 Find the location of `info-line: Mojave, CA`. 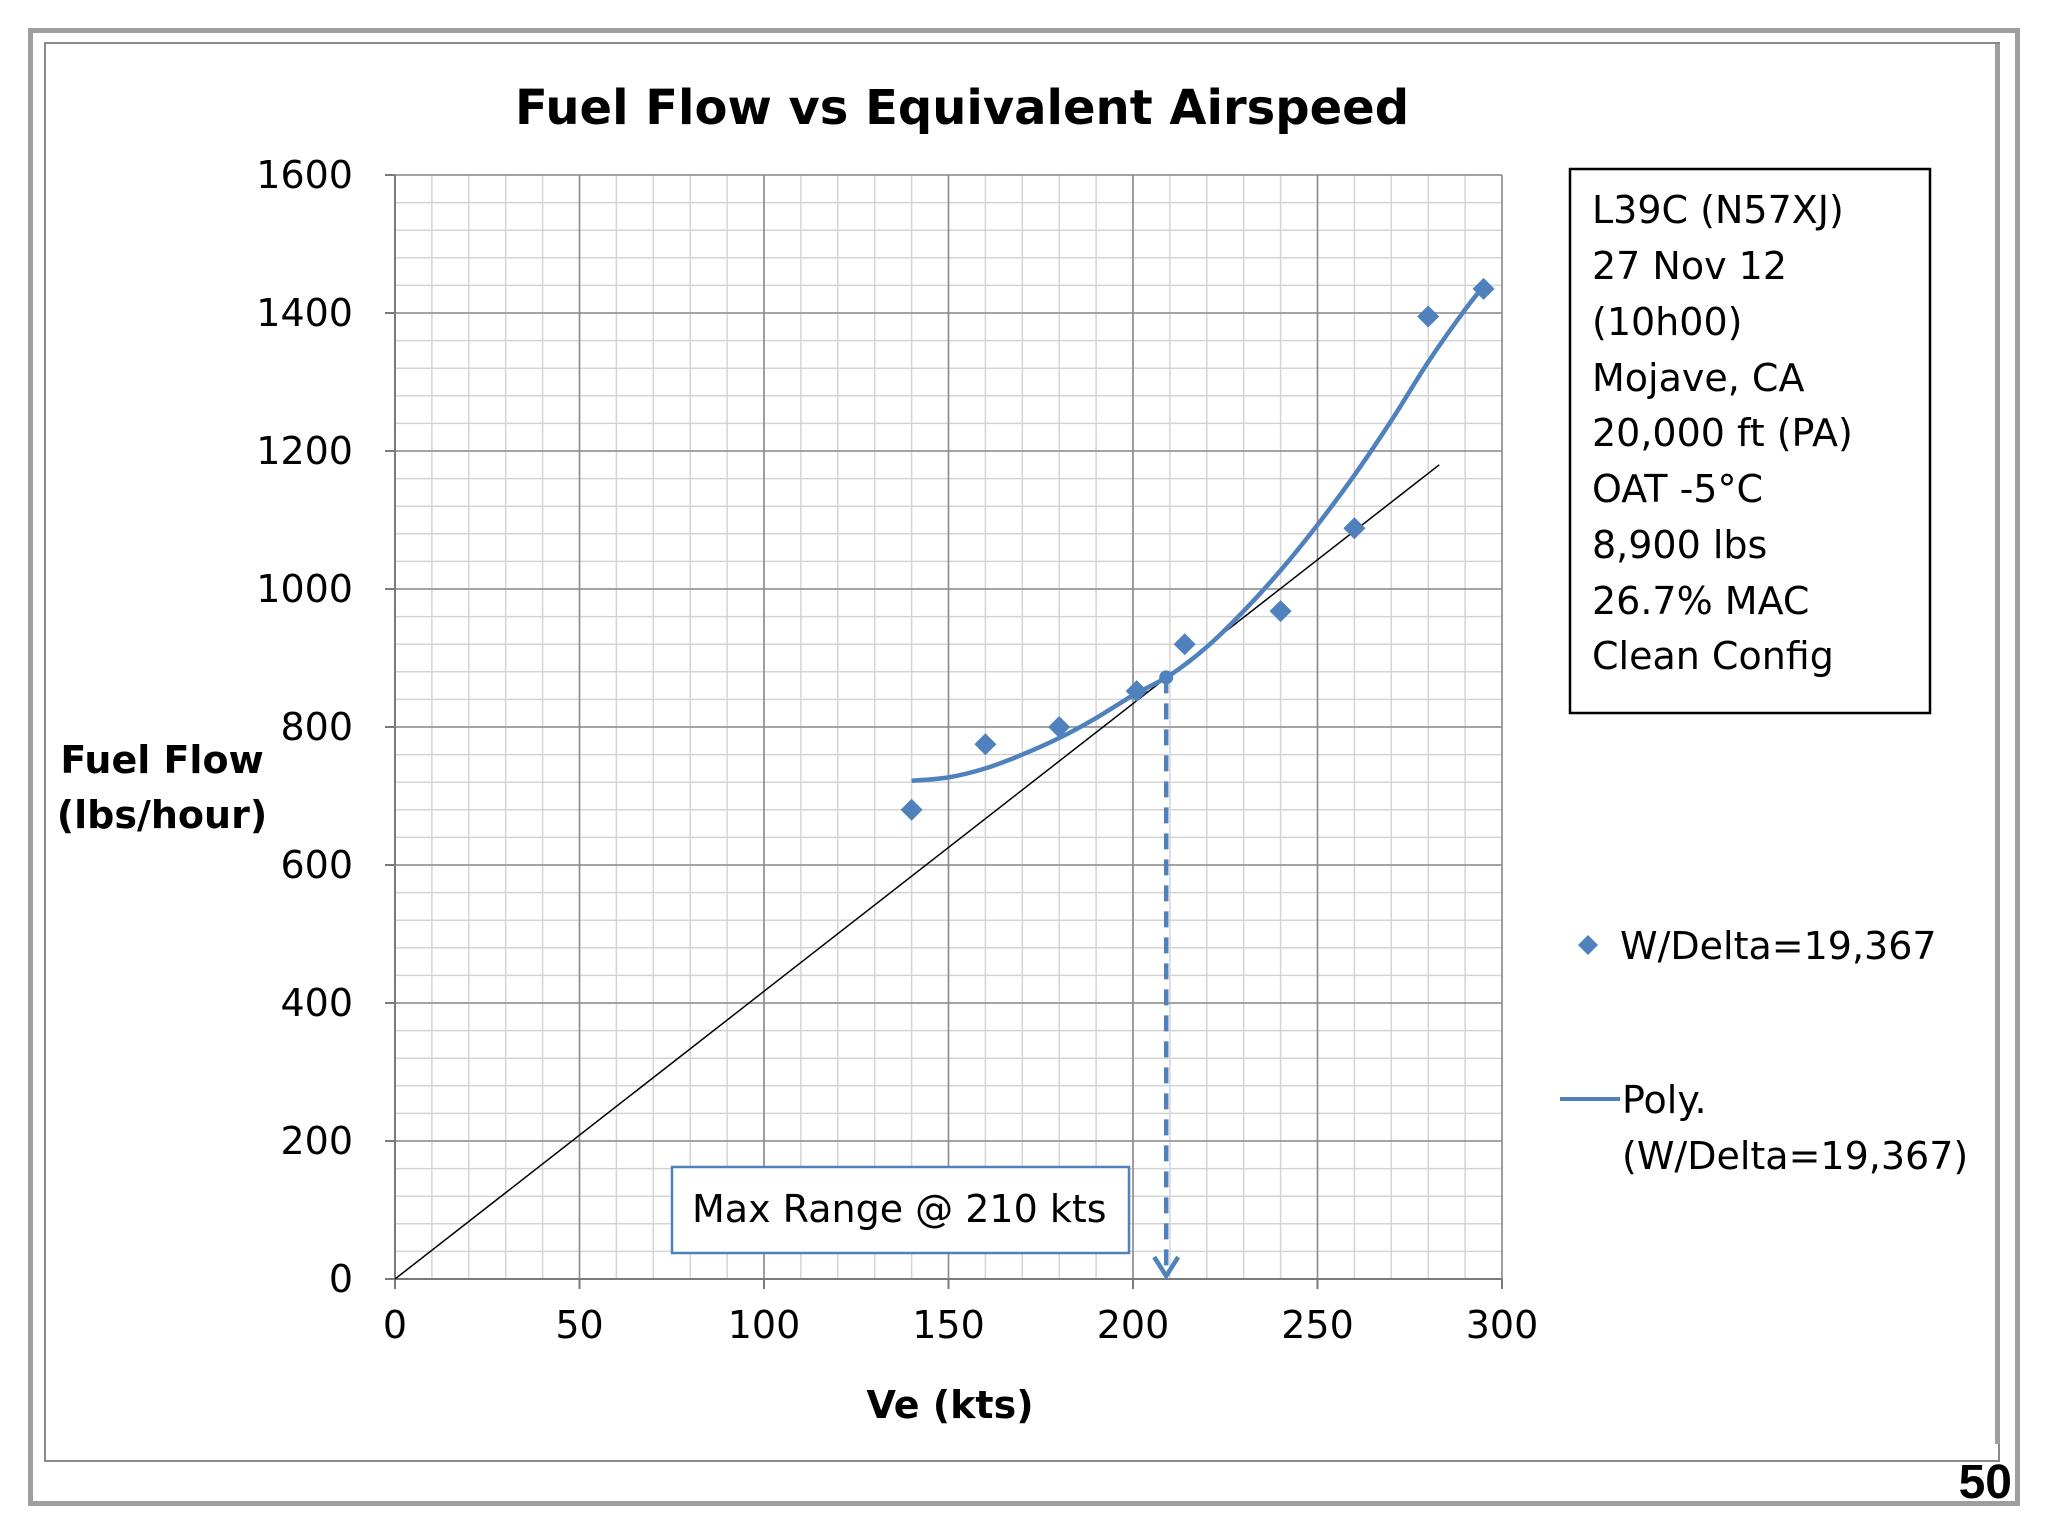

info-line: Mojave, CA is located at coordinates (1698, 378).